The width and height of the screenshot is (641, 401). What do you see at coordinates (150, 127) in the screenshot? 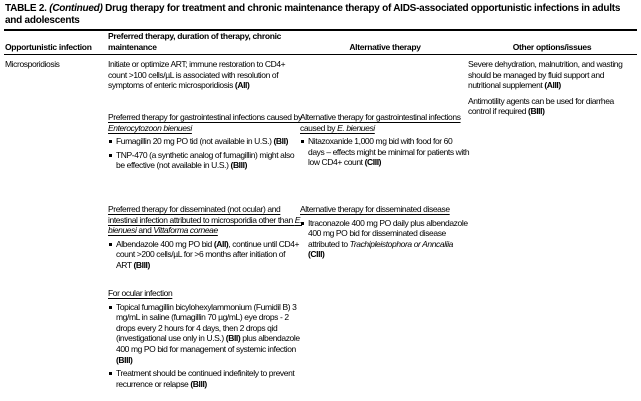
I see `species-name: Enterocytozoon bienuesi` at bounding box center [150, 127].